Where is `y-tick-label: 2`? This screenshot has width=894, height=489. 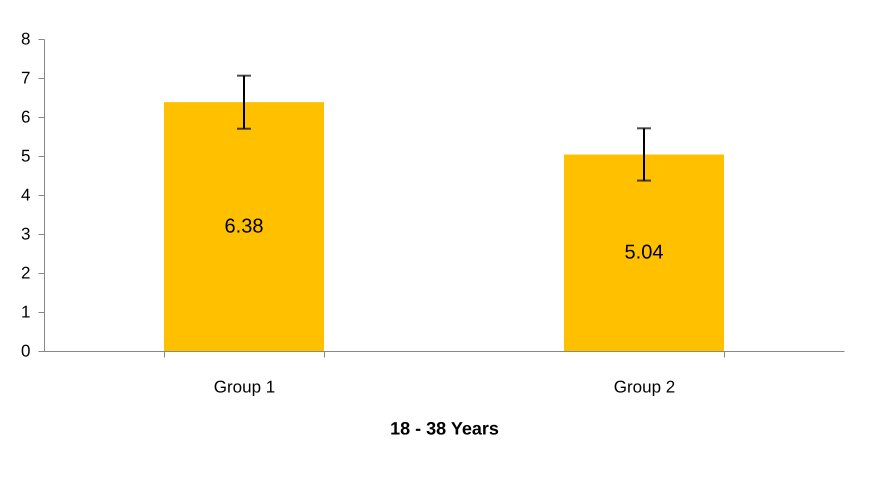
y-tick-label: 2 is located at coordinates (25, 273).